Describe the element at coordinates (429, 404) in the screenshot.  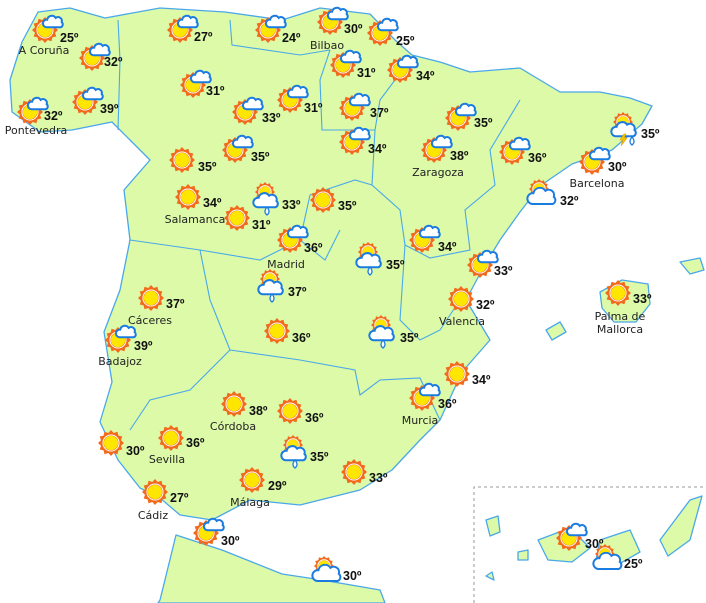
I see `station-marker: 36º Murcia` at that location.